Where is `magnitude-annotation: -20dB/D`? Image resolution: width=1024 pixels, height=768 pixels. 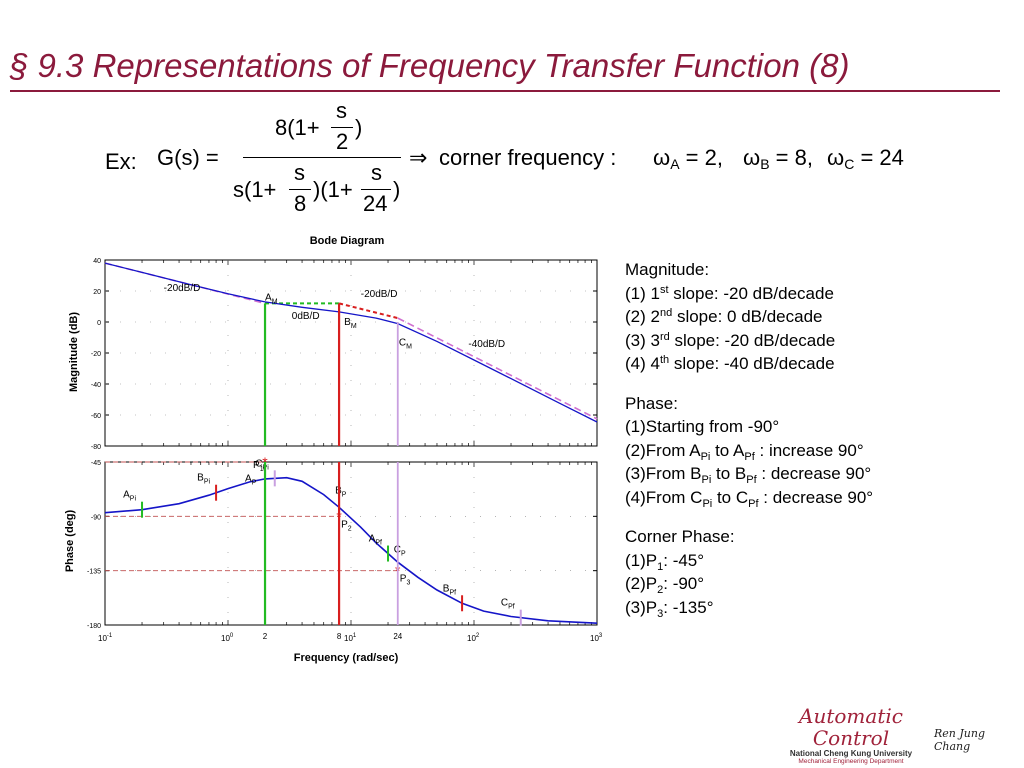
magnitude-annotation: -20dB/D is located at coordinates (379, 294).